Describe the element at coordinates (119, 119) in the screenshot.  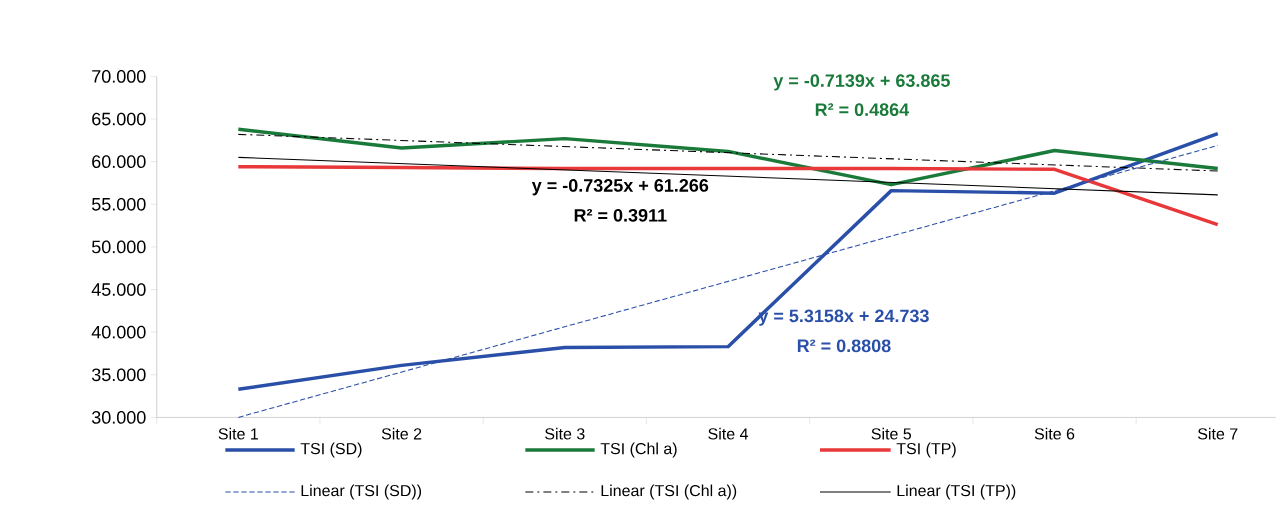
I see `y-tick-label: 65.000` at that location.